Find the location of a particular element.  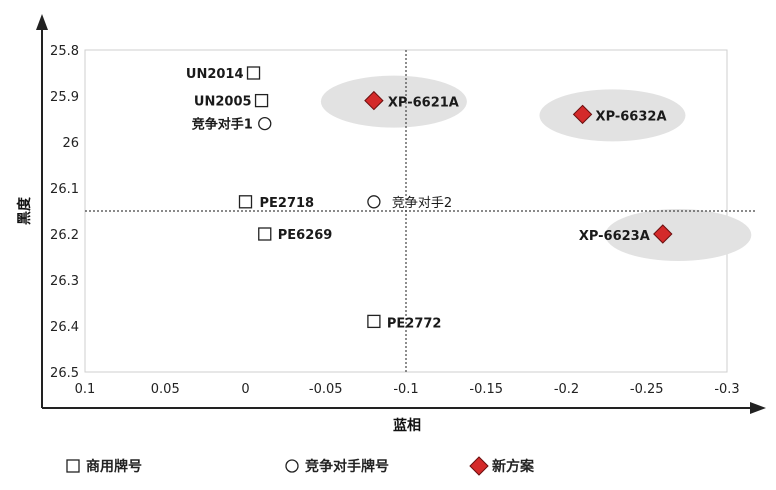

x-tick-label: -0.2 is located at coordinates (566, 389).